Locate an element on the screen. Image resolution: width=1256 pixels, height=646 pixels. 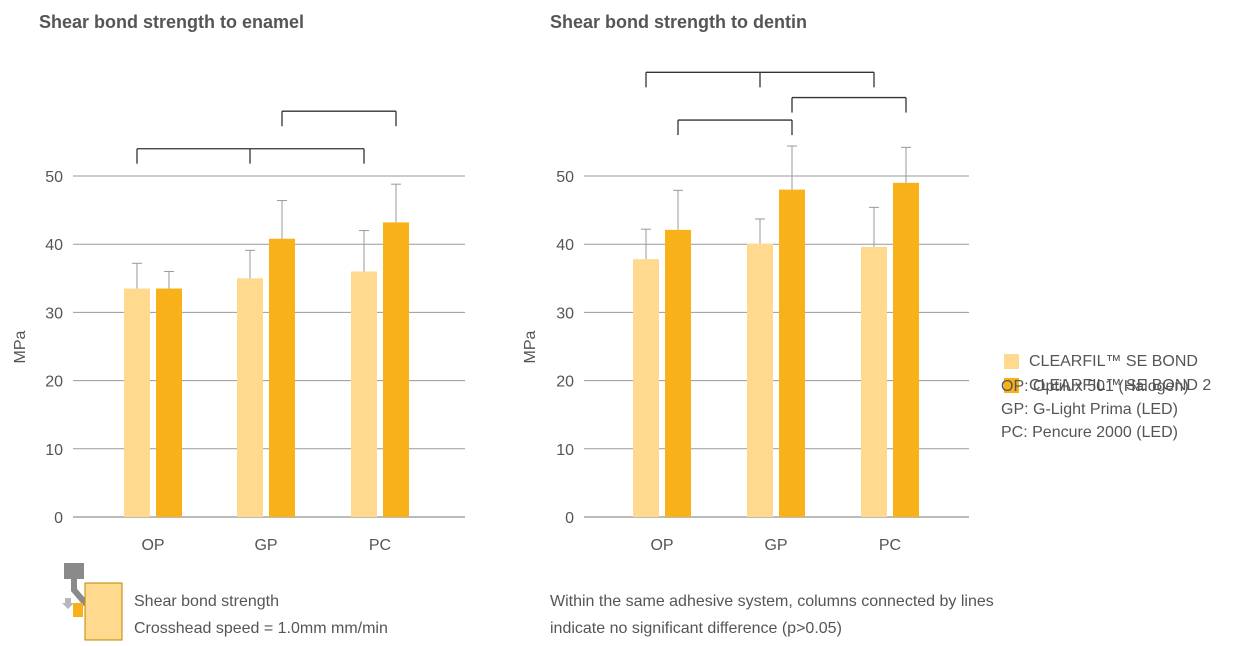
chart-title-enamel: Shear bond strength to enamel is located at coordinates (172, 22).